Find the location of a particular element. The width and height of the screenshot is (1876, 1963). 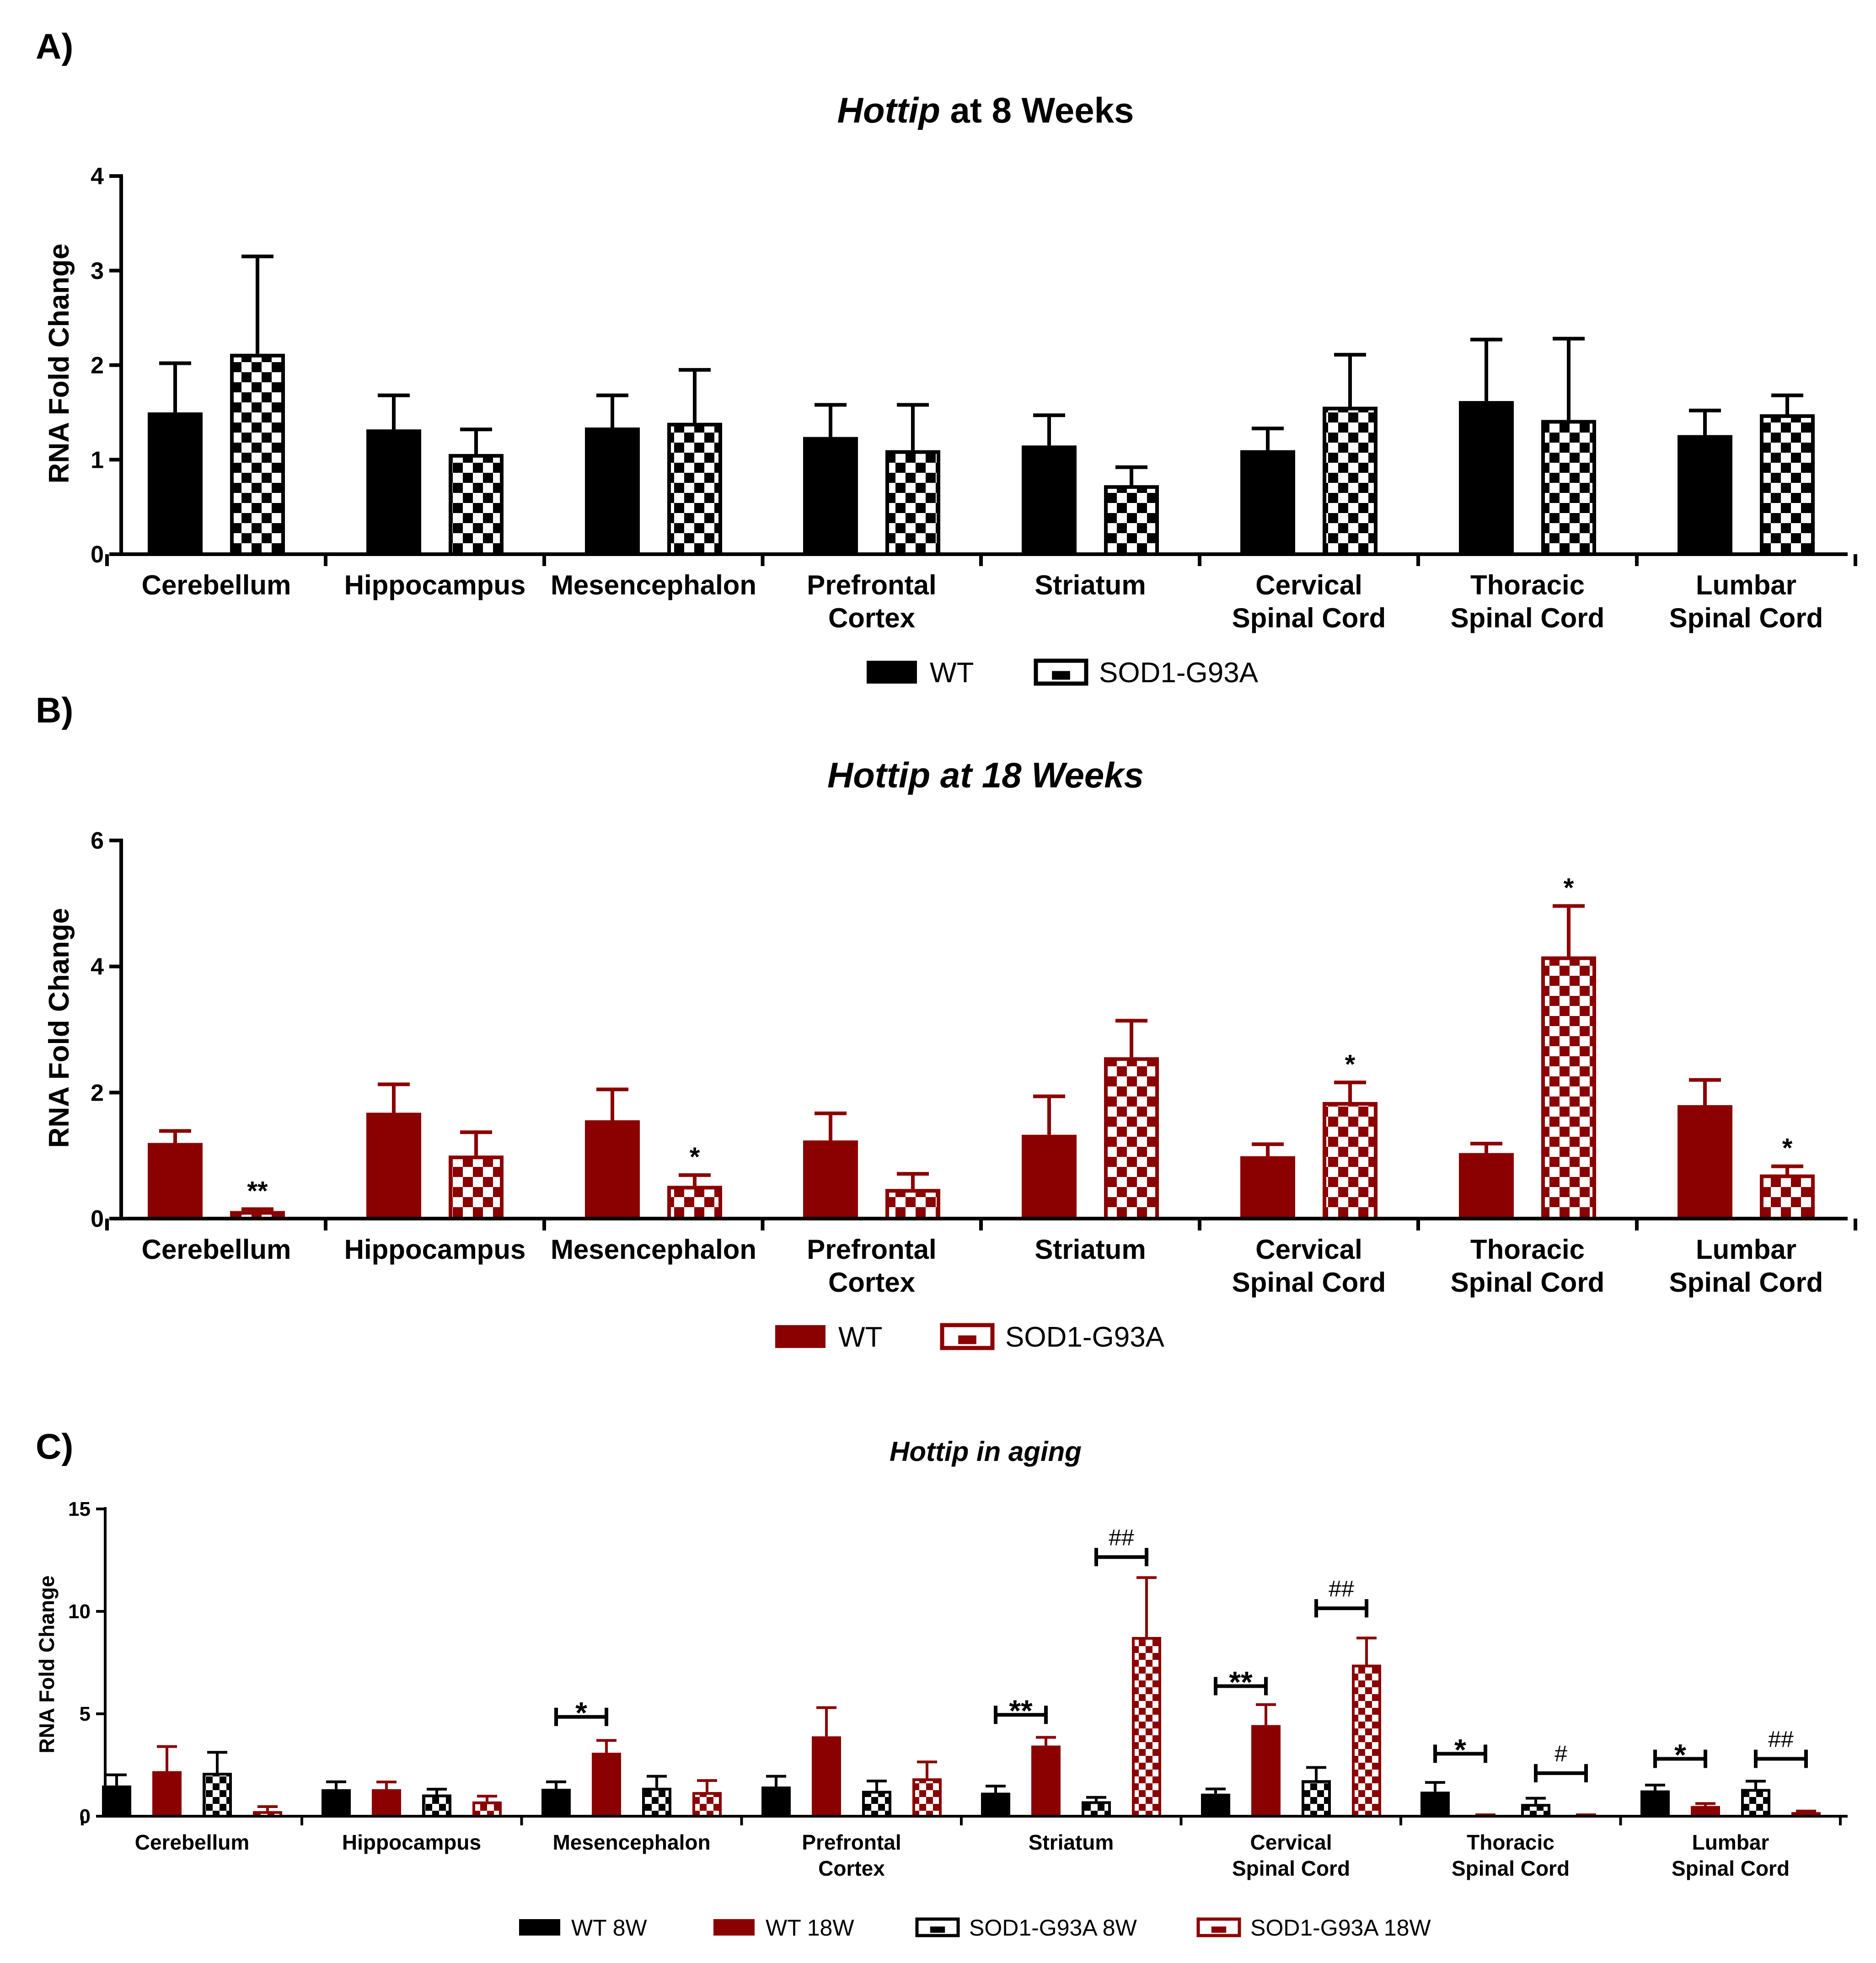

chart-c-sod1-g93a-8w-lumbar-spinal-cord-bar is located at coordinates (1755, 1803).